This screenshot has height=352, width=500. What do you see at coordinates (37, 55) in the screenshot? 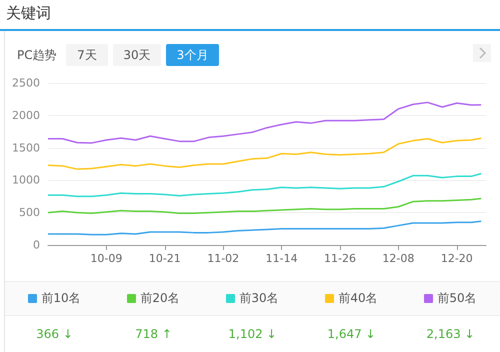
I see `text: PC趋势` at bounding box center [37, 55].